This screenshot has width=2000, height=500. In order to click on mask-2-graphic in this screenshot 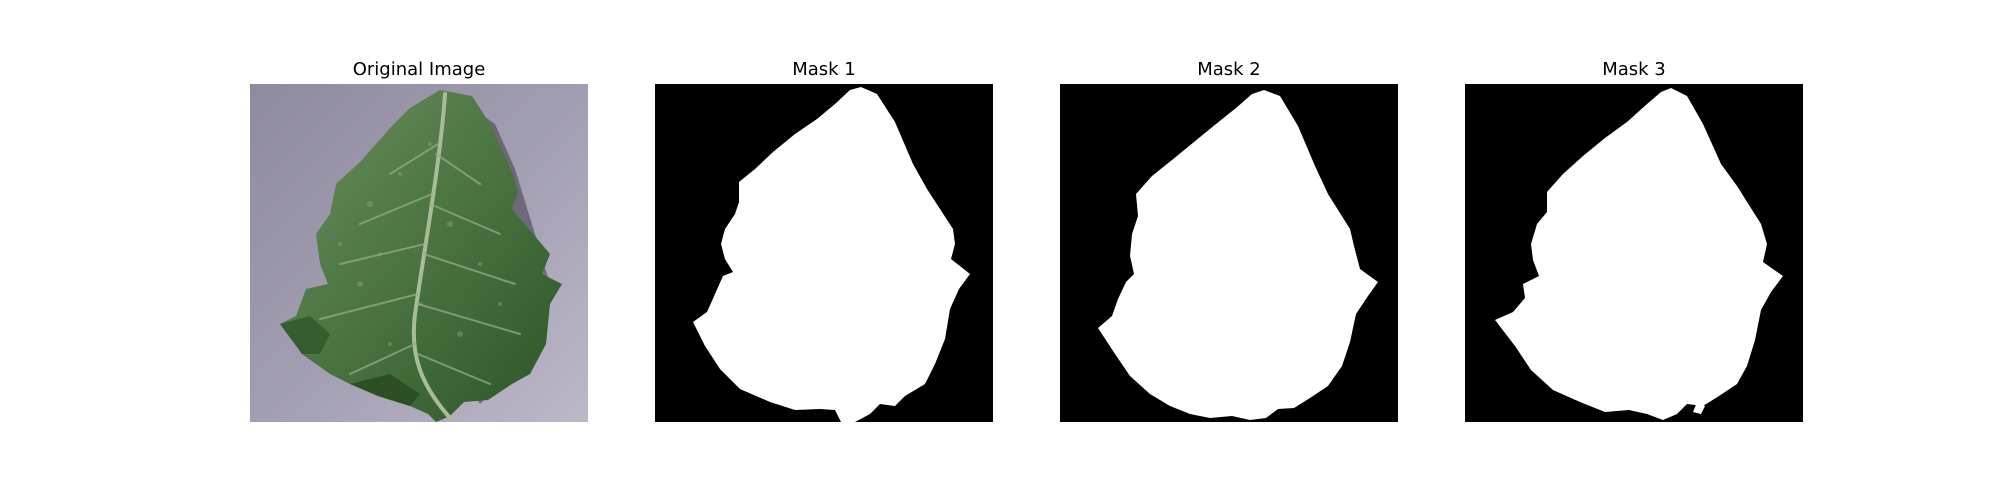, I will do `click(1229, 253)`.